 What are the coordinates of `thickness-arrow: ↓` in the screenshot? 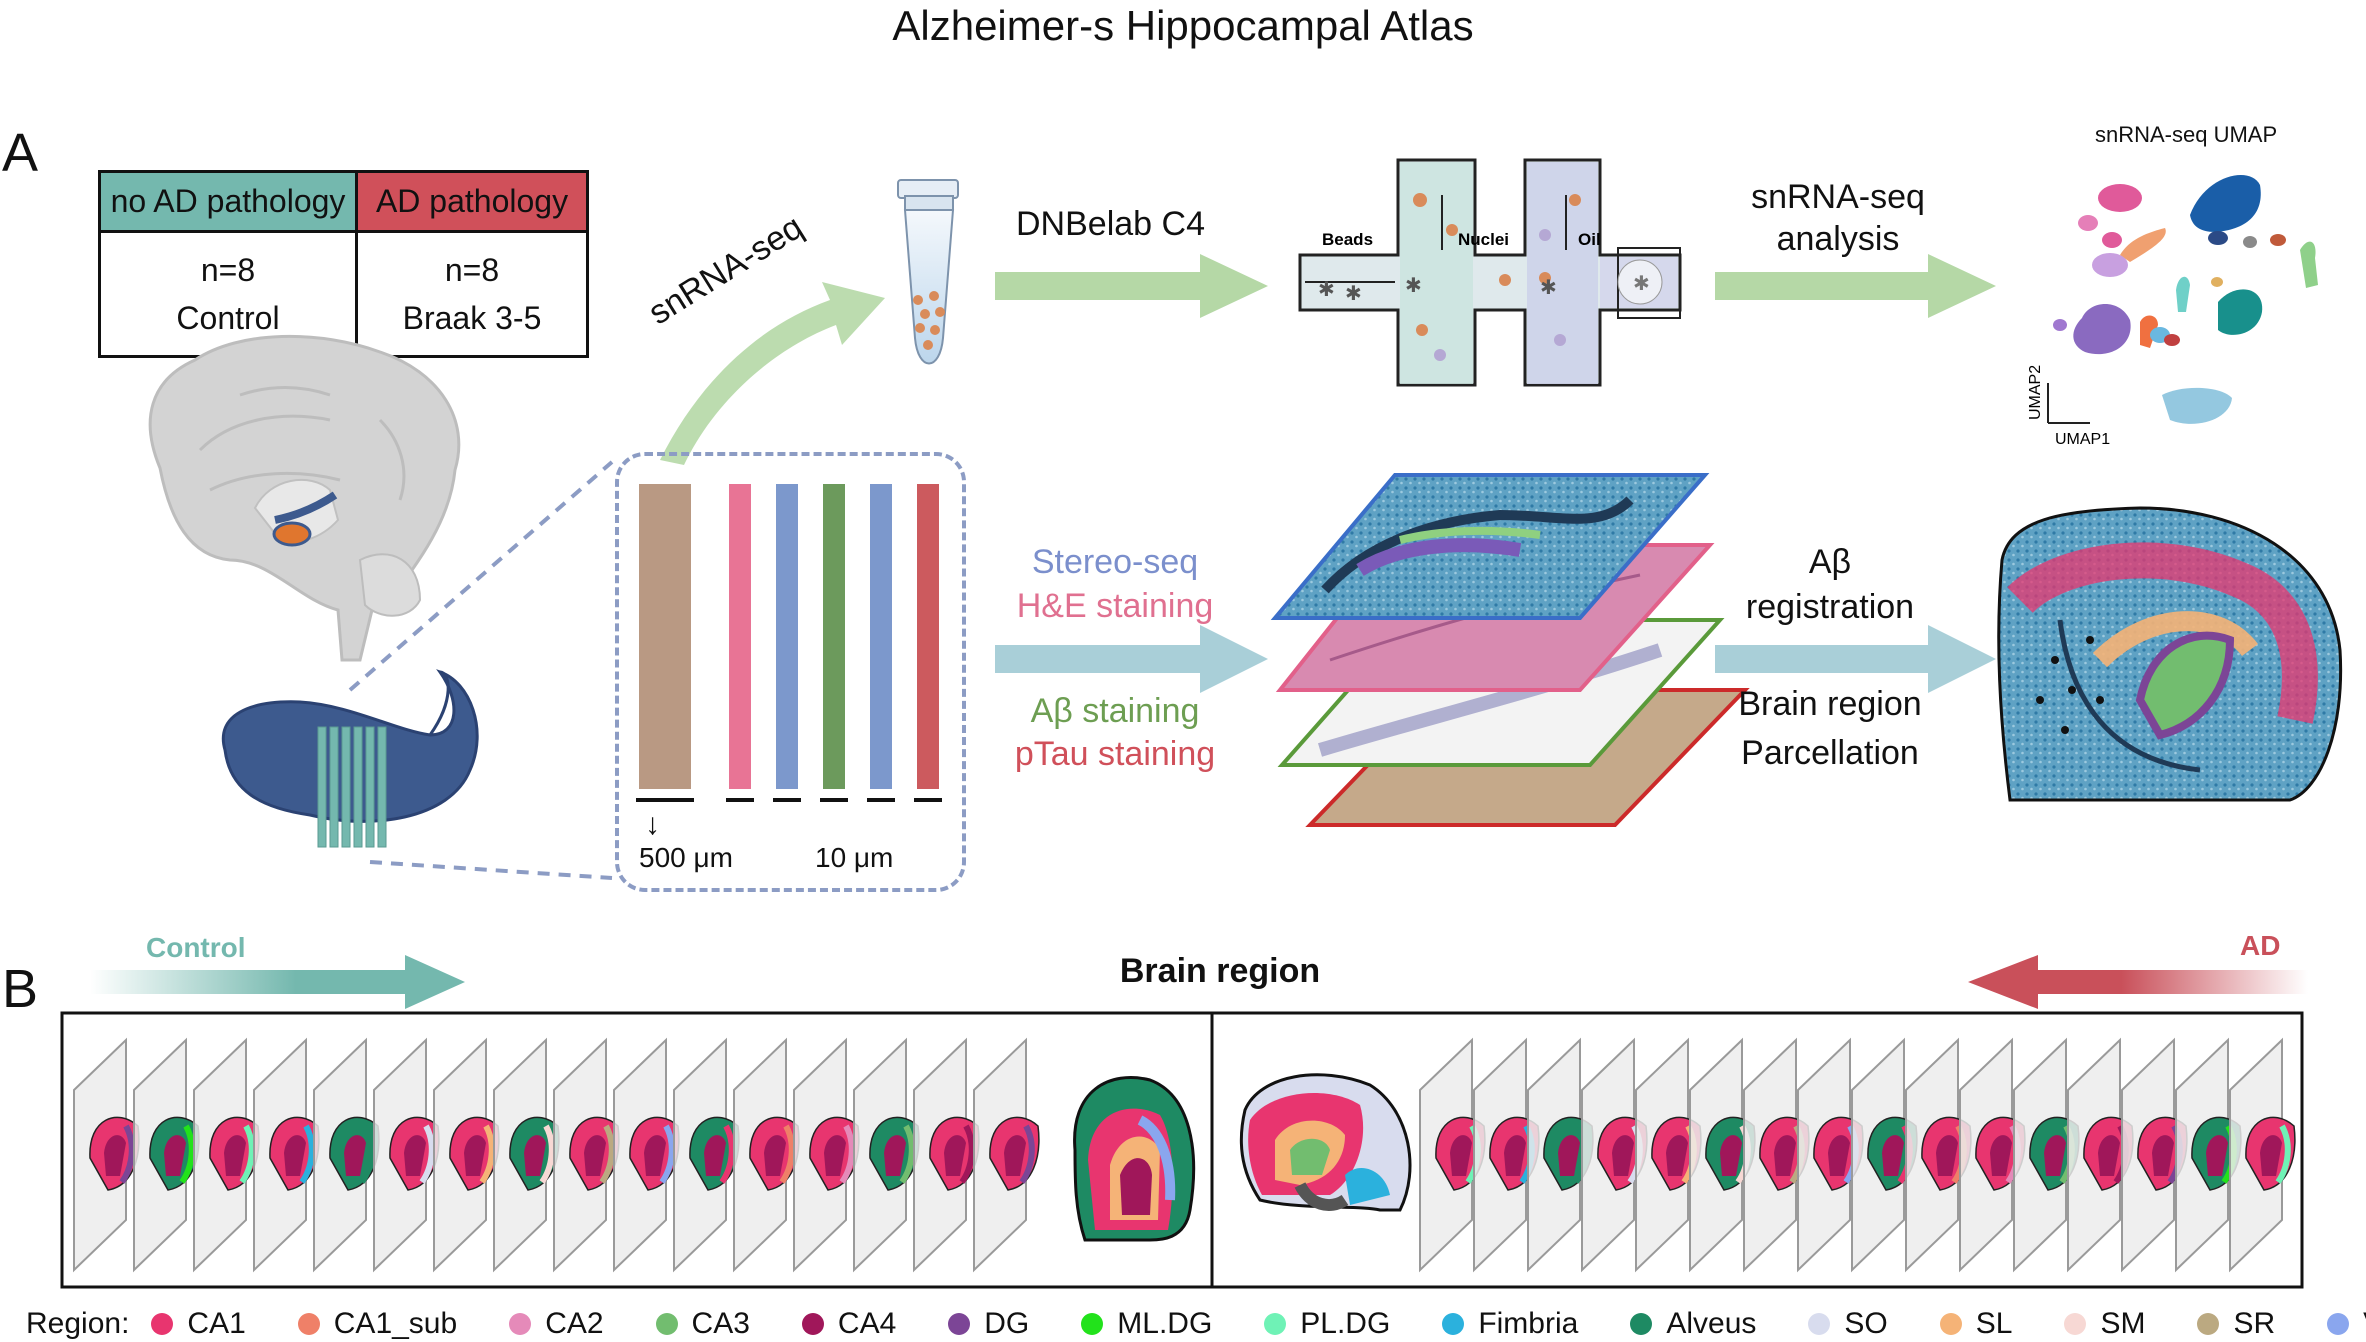 It's located at (652, 824).